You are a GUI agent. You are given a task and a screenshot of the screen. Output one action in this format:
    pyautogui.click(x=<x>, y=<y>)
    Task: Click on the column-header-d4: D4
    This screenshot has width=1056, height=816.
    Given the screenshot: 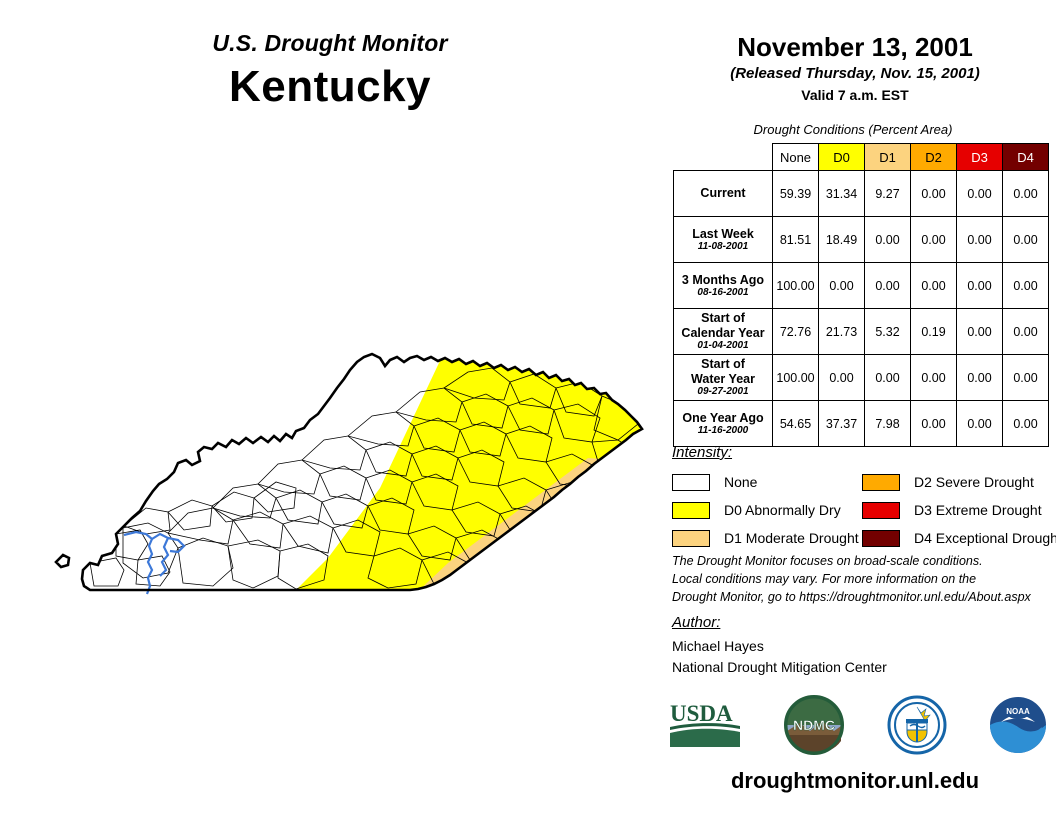 What is the action you would take?
    pyautogui.click(x=1025, y=157)
    